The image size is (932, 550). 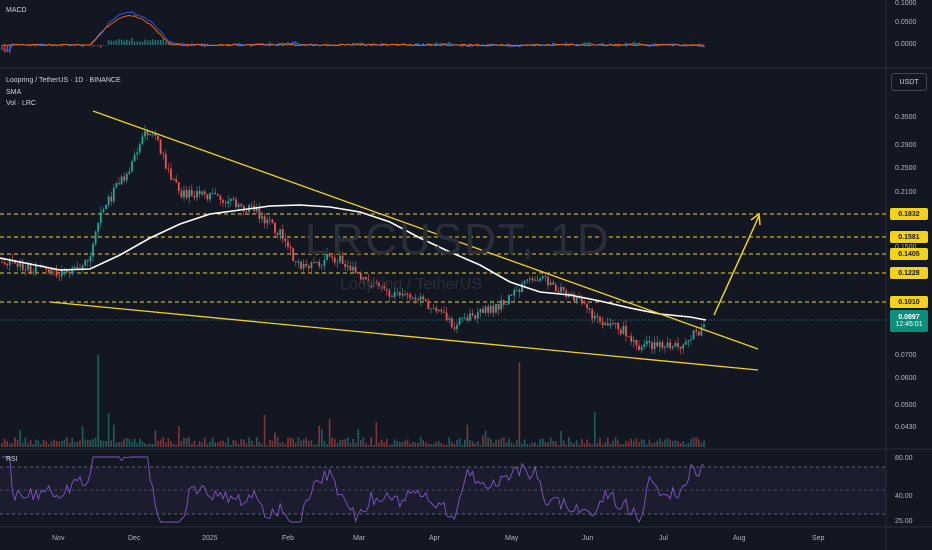 What do you see at coordinates (404, 336) in the screenshot?
I see `wedge-lower-trendline` at bounding box center [404, 336].